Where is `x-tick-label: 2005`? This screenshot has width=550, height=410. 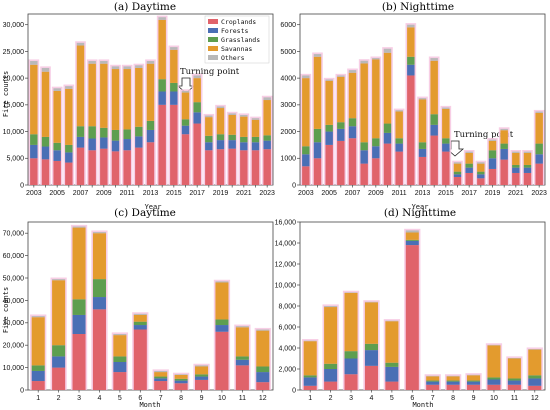
x-tick-label: 2005 is located at coordinates (57, 193).